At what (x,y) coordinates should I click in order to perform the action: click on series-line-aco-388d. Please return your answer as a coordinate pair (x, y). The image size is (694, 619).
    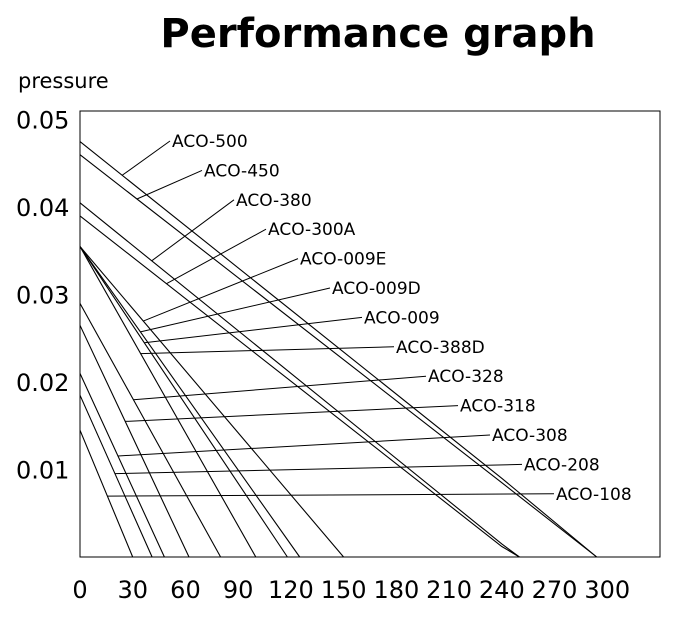
    Looking at the image, I should click on (168, 402).